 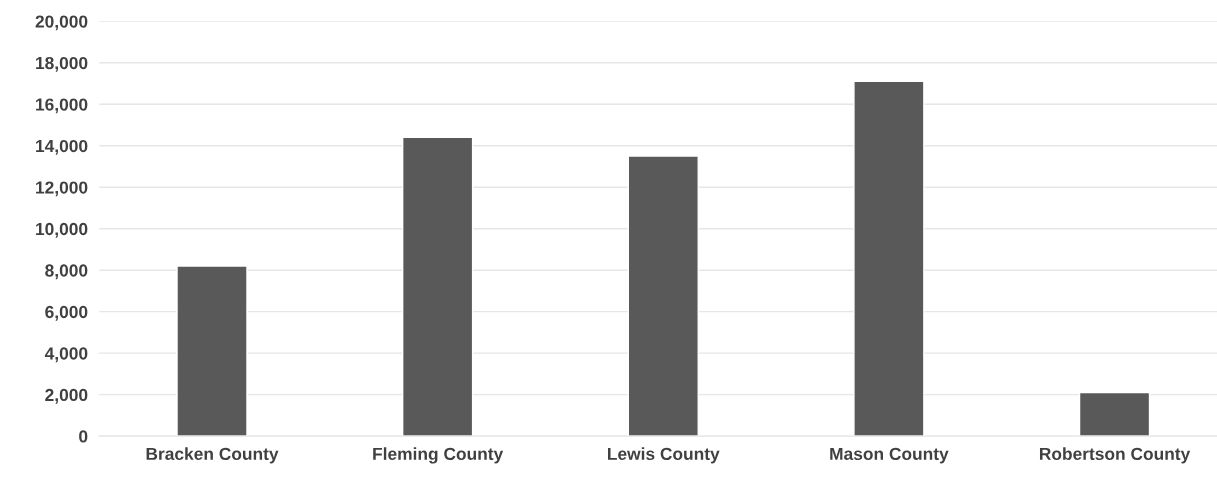 I want to click on y-tick-label: 2,000, so click(x=66, y=396).